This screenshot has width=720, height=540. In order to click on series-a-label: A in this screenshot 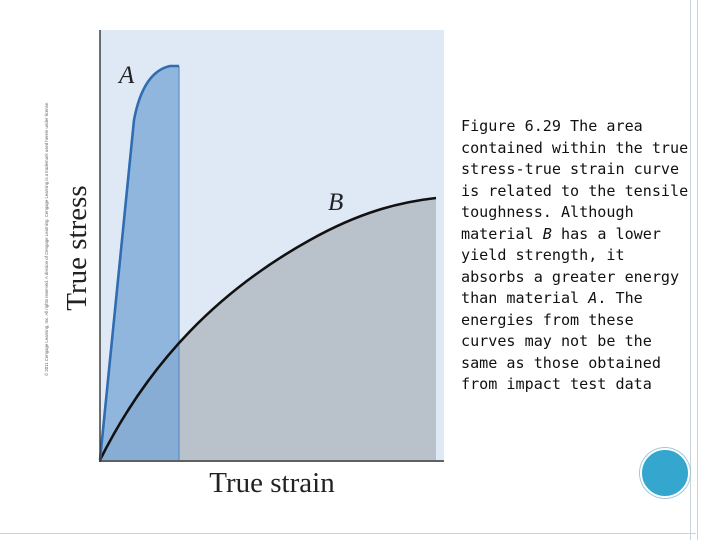, I will do `click(126, 75)`.